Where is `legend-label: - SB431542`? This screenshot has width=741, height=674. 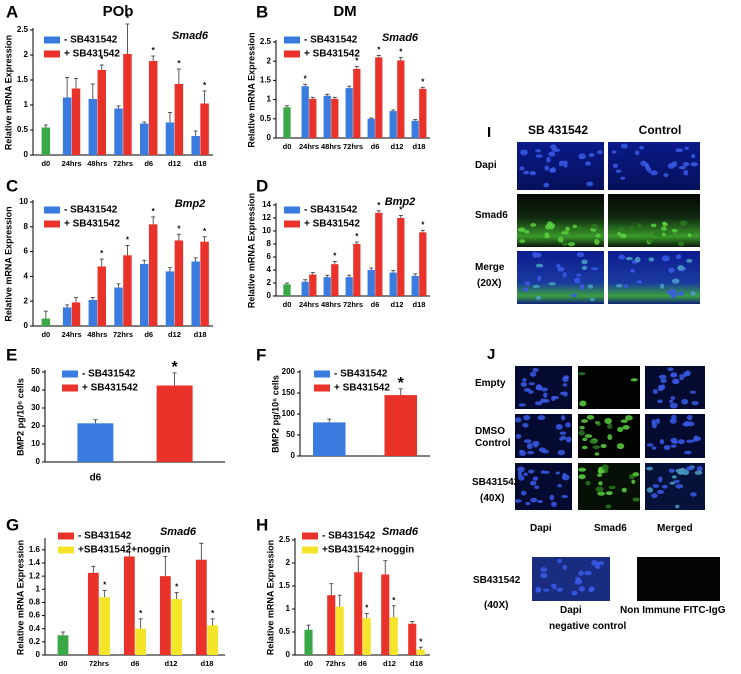
legend-label: - SB431542 is located at coordinates (361, 374).